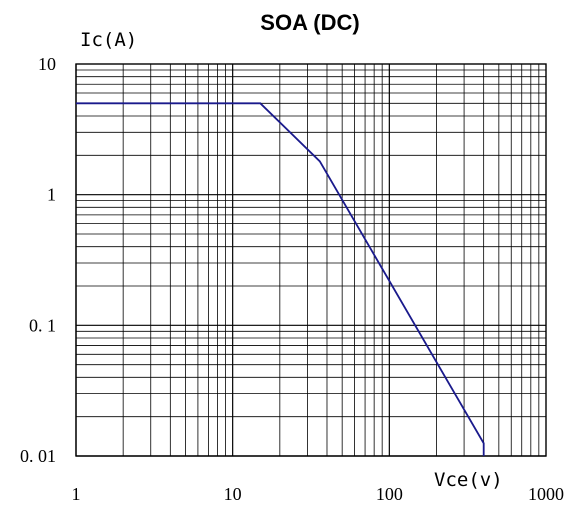 The height and width of the screenshot is (507, 570). I want to click on chart-title: SOA (DC), so click(309, 22).